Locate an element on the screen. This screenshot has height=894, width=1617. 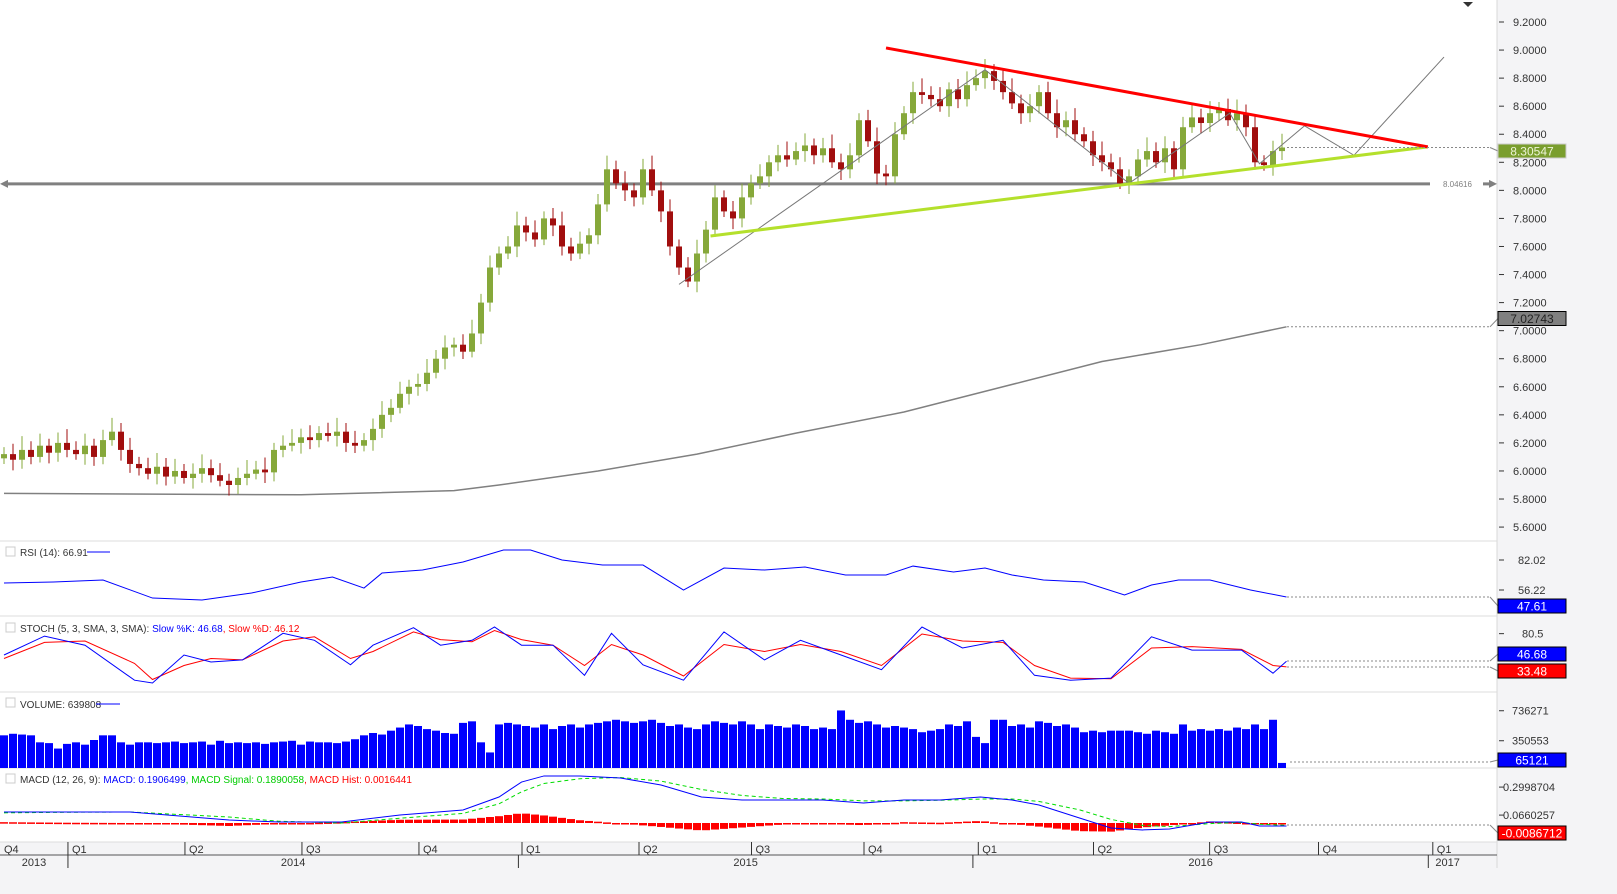
volume-legend-text: VOLUME: 639808 is located at coordinates (61, 705).